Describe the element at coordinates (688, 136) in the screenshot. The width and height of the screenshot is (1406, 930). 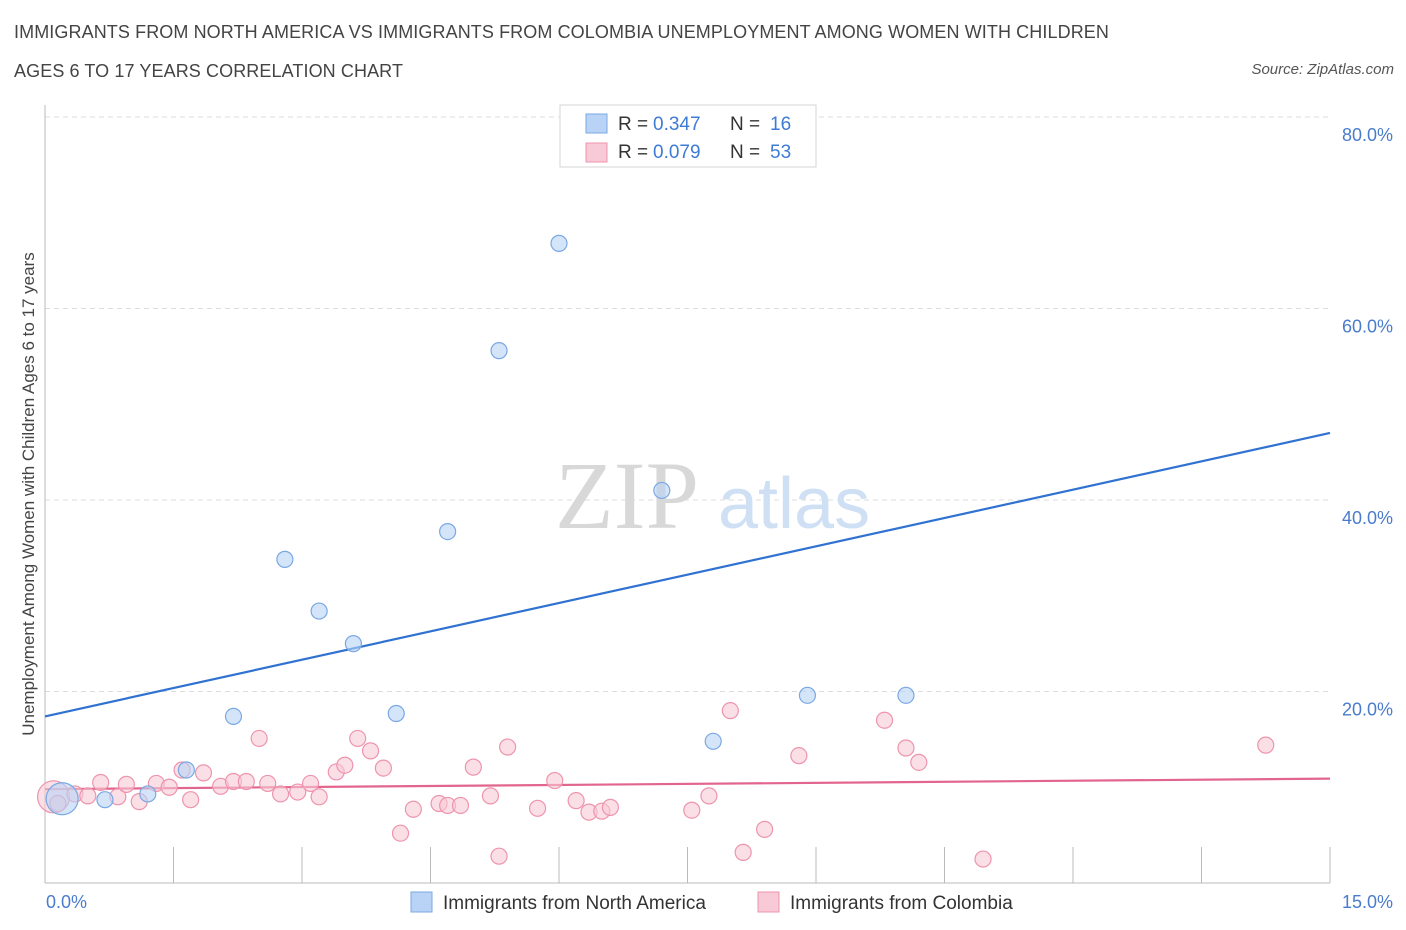
I see `correlation-legend: R = 0.347 N = 16 R = 0.079 N = 53` at that location.